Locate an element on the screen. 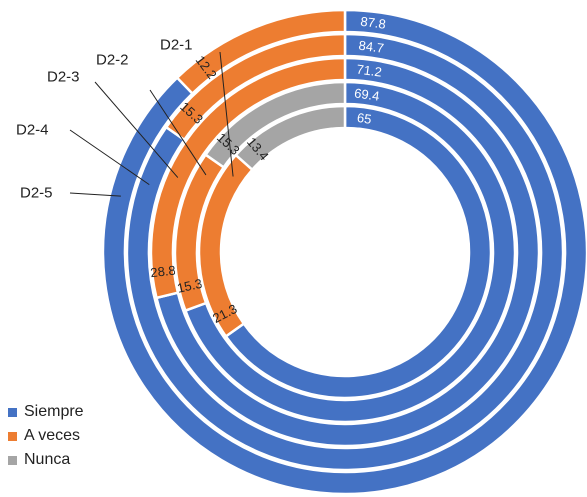 This screenshot has height=497, width=587. legend-swatch-nunca is located at coordinates (12, 460).